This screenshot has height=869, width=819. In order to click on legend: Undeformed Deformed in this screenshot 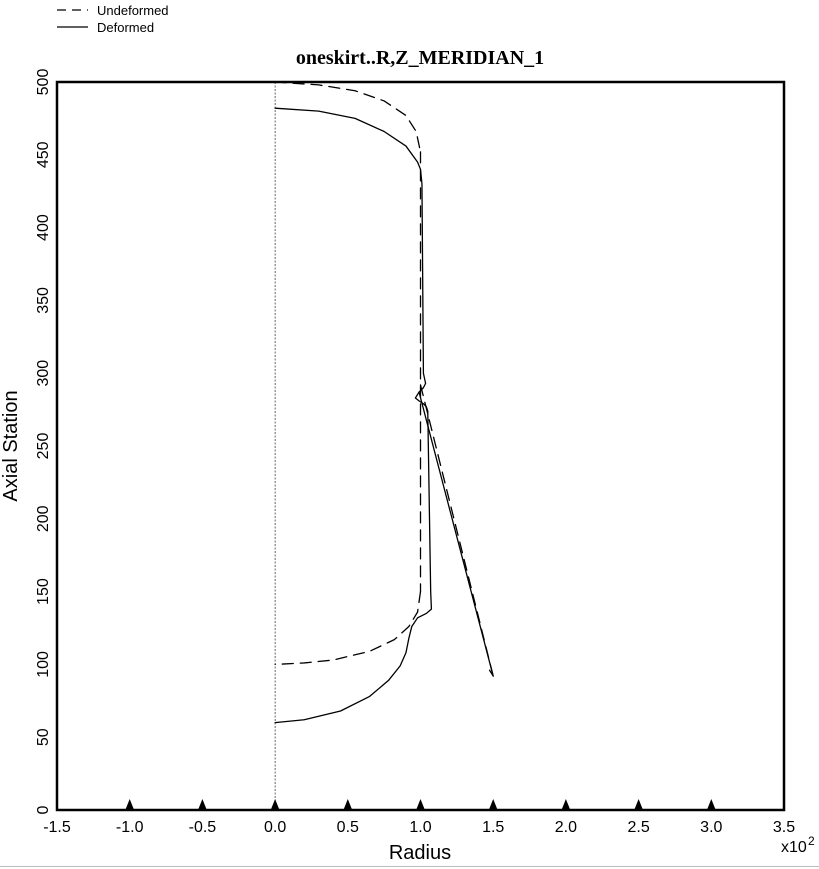, I will do `click(113, 19)`.